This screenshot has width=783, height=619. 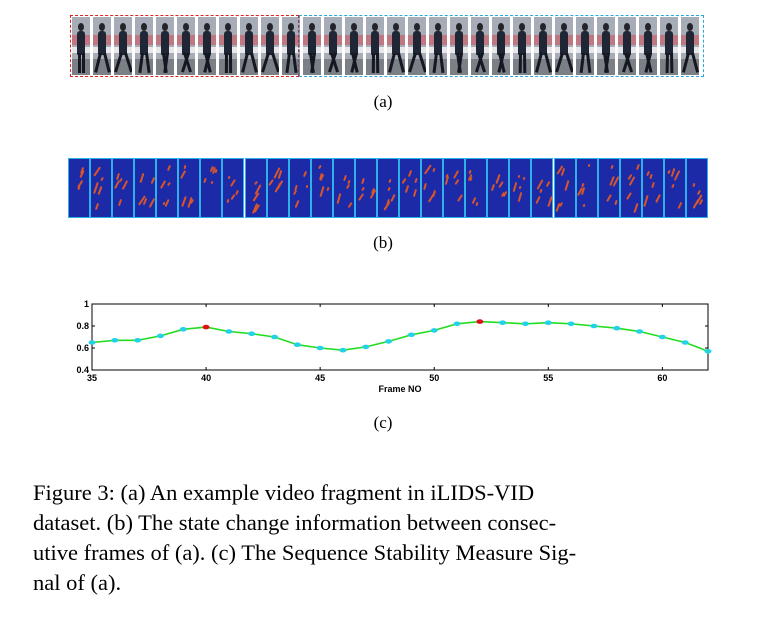 What do you see at coordinates (92, 378) in the screenshot?
I see `x-tick-label: 35` at bounding box center [92, 378].